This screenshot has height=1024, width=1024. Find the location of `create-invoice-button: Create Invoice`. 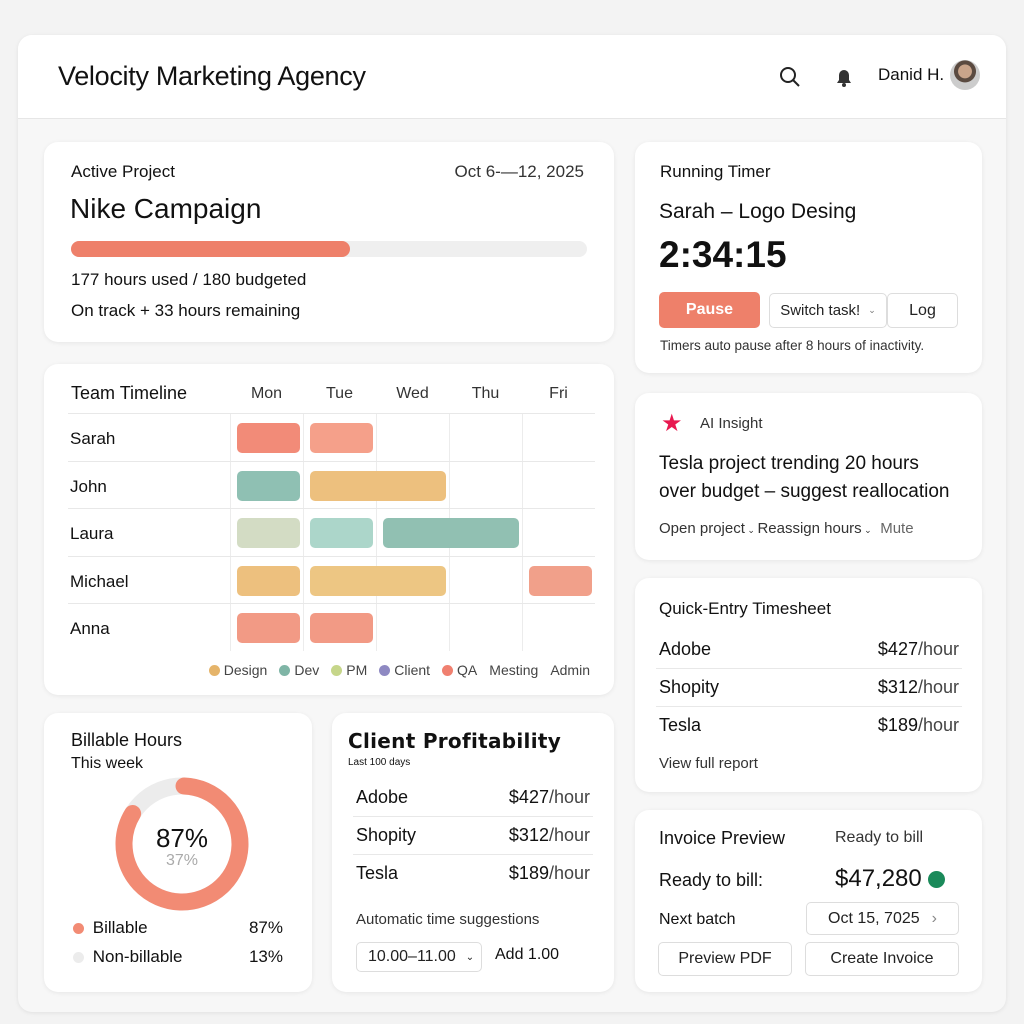

create-invoice-button: Create Invoice is located at coordinates (882, 959).